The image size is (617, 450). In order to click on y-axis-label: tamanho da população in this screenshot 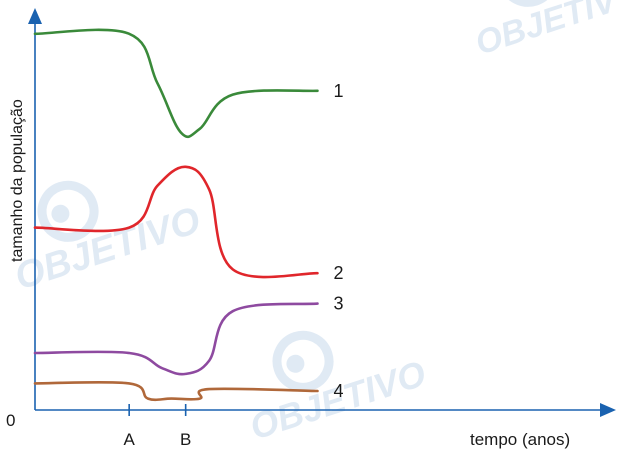, I will do `click(17, 180)`.